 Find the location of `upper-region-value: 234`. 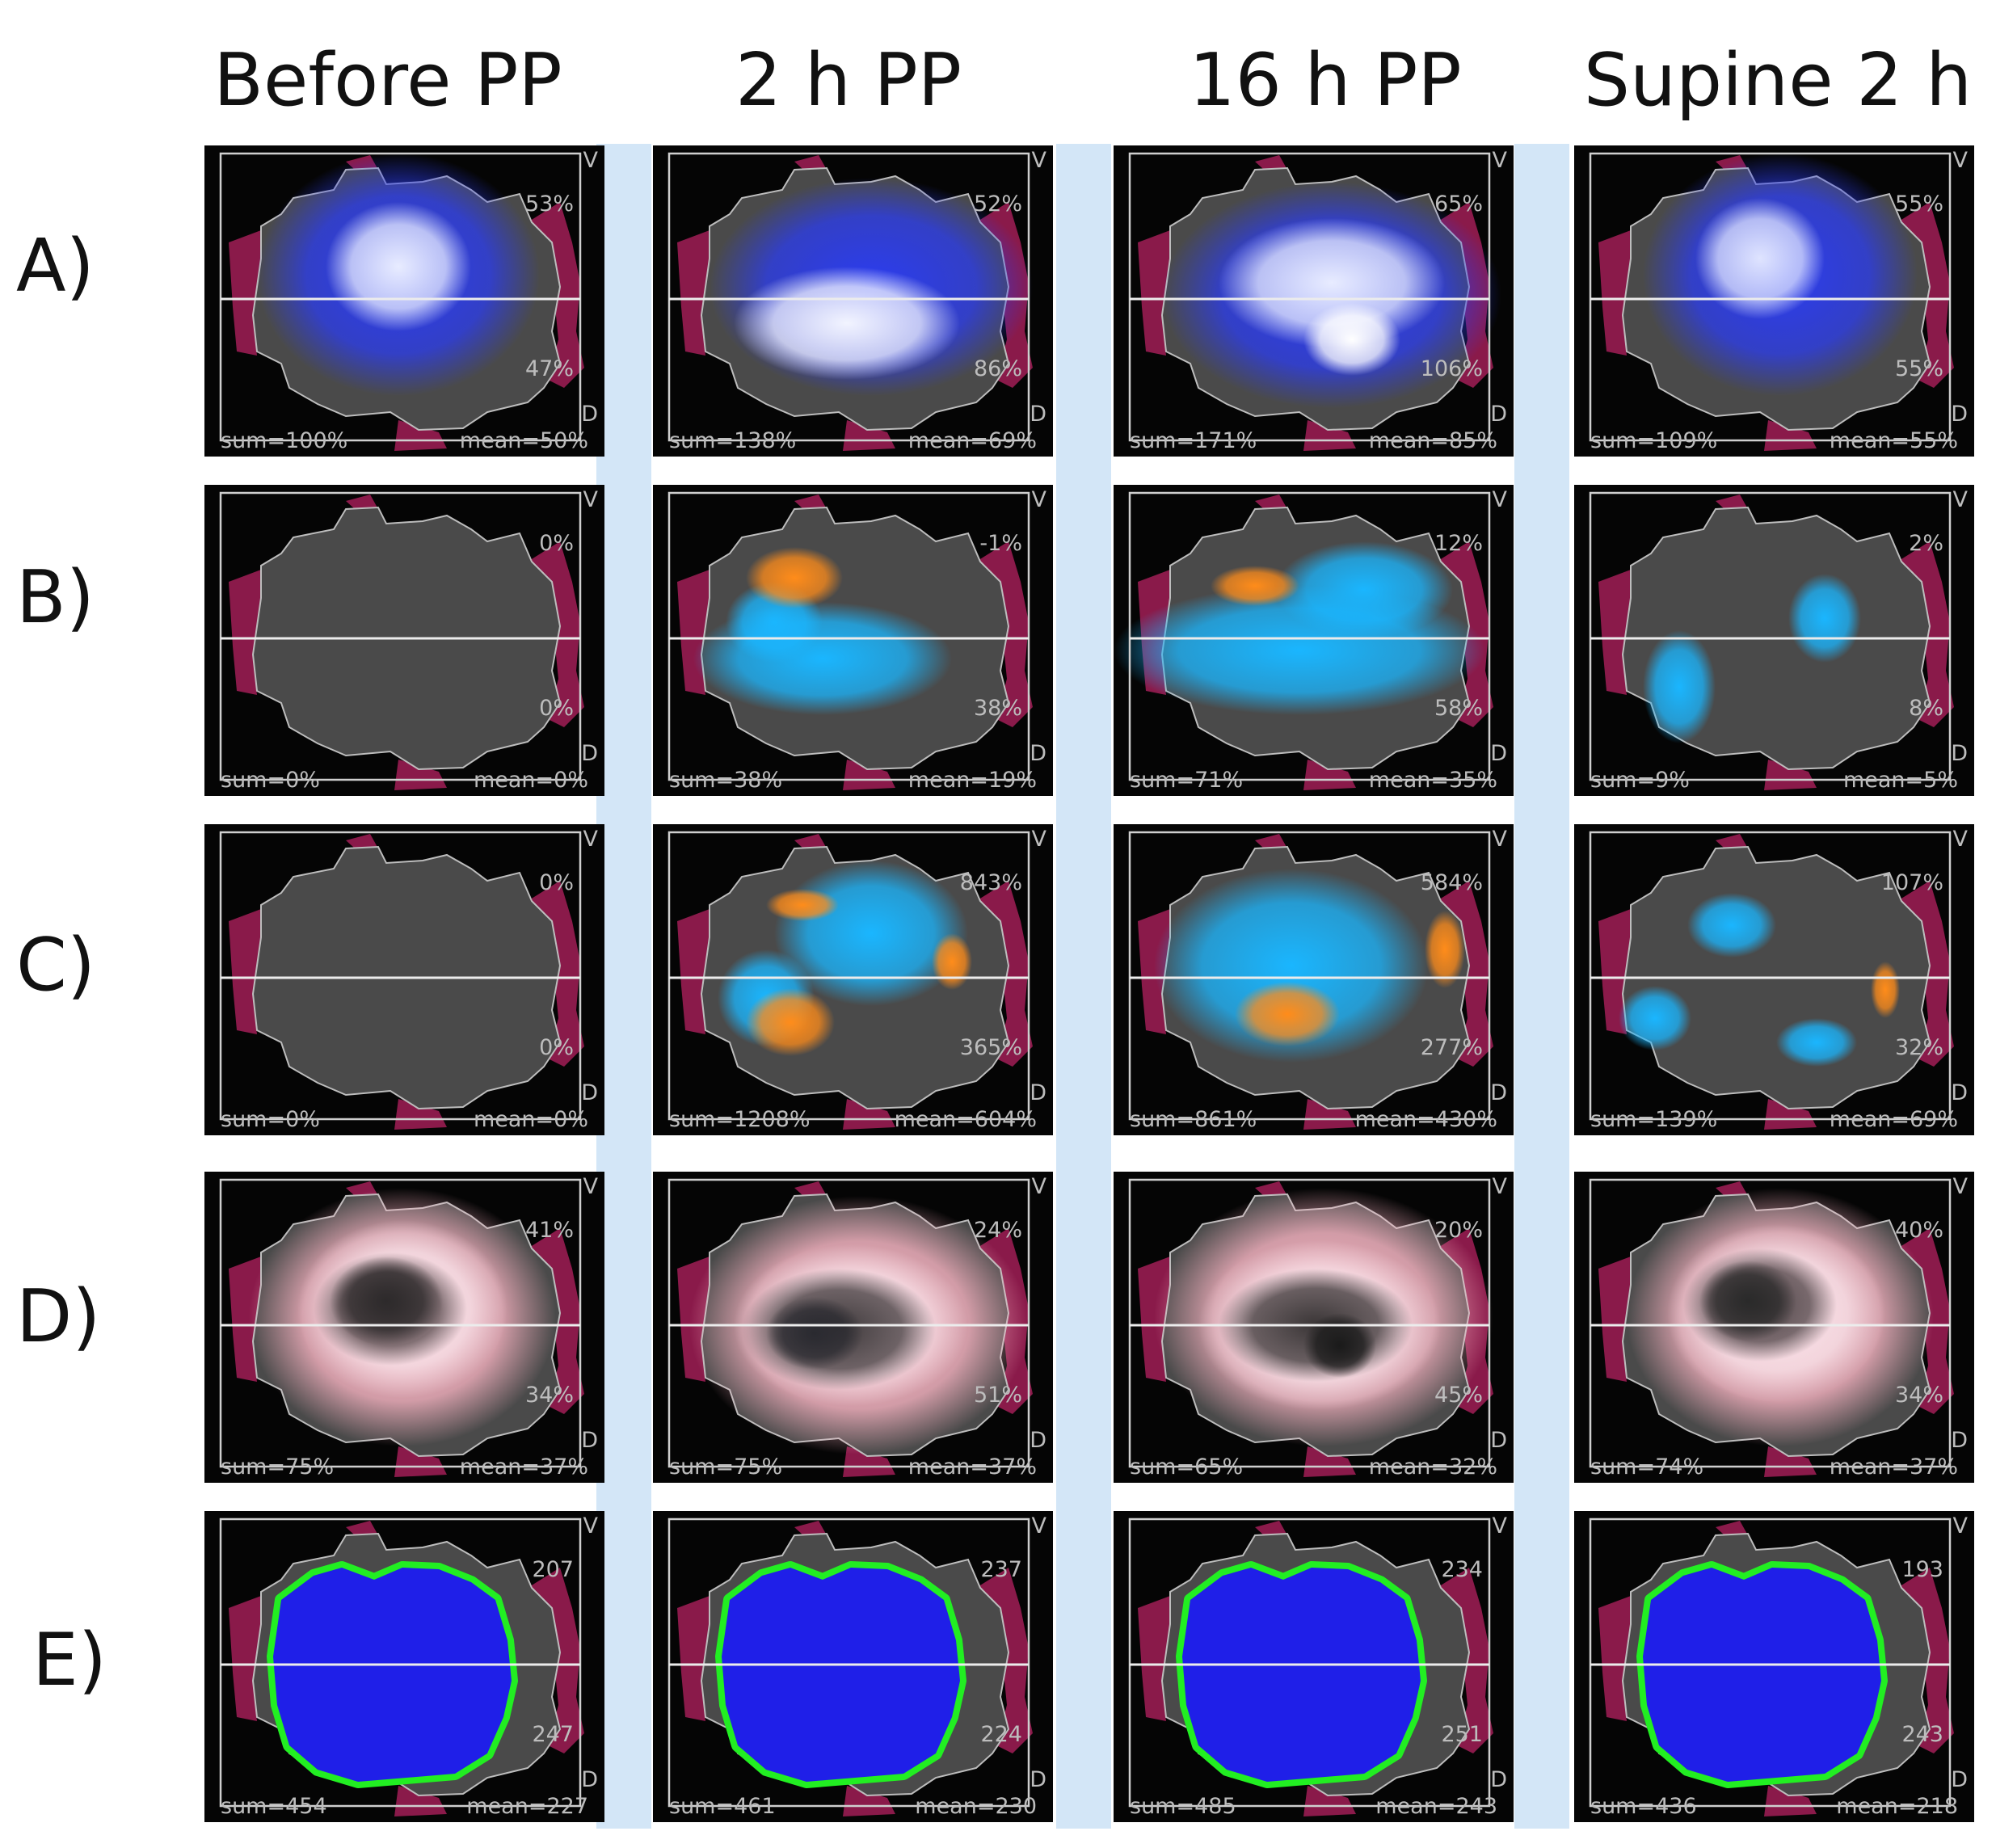

upper-region-value: 234 is located at coordinates (1462, 1569).